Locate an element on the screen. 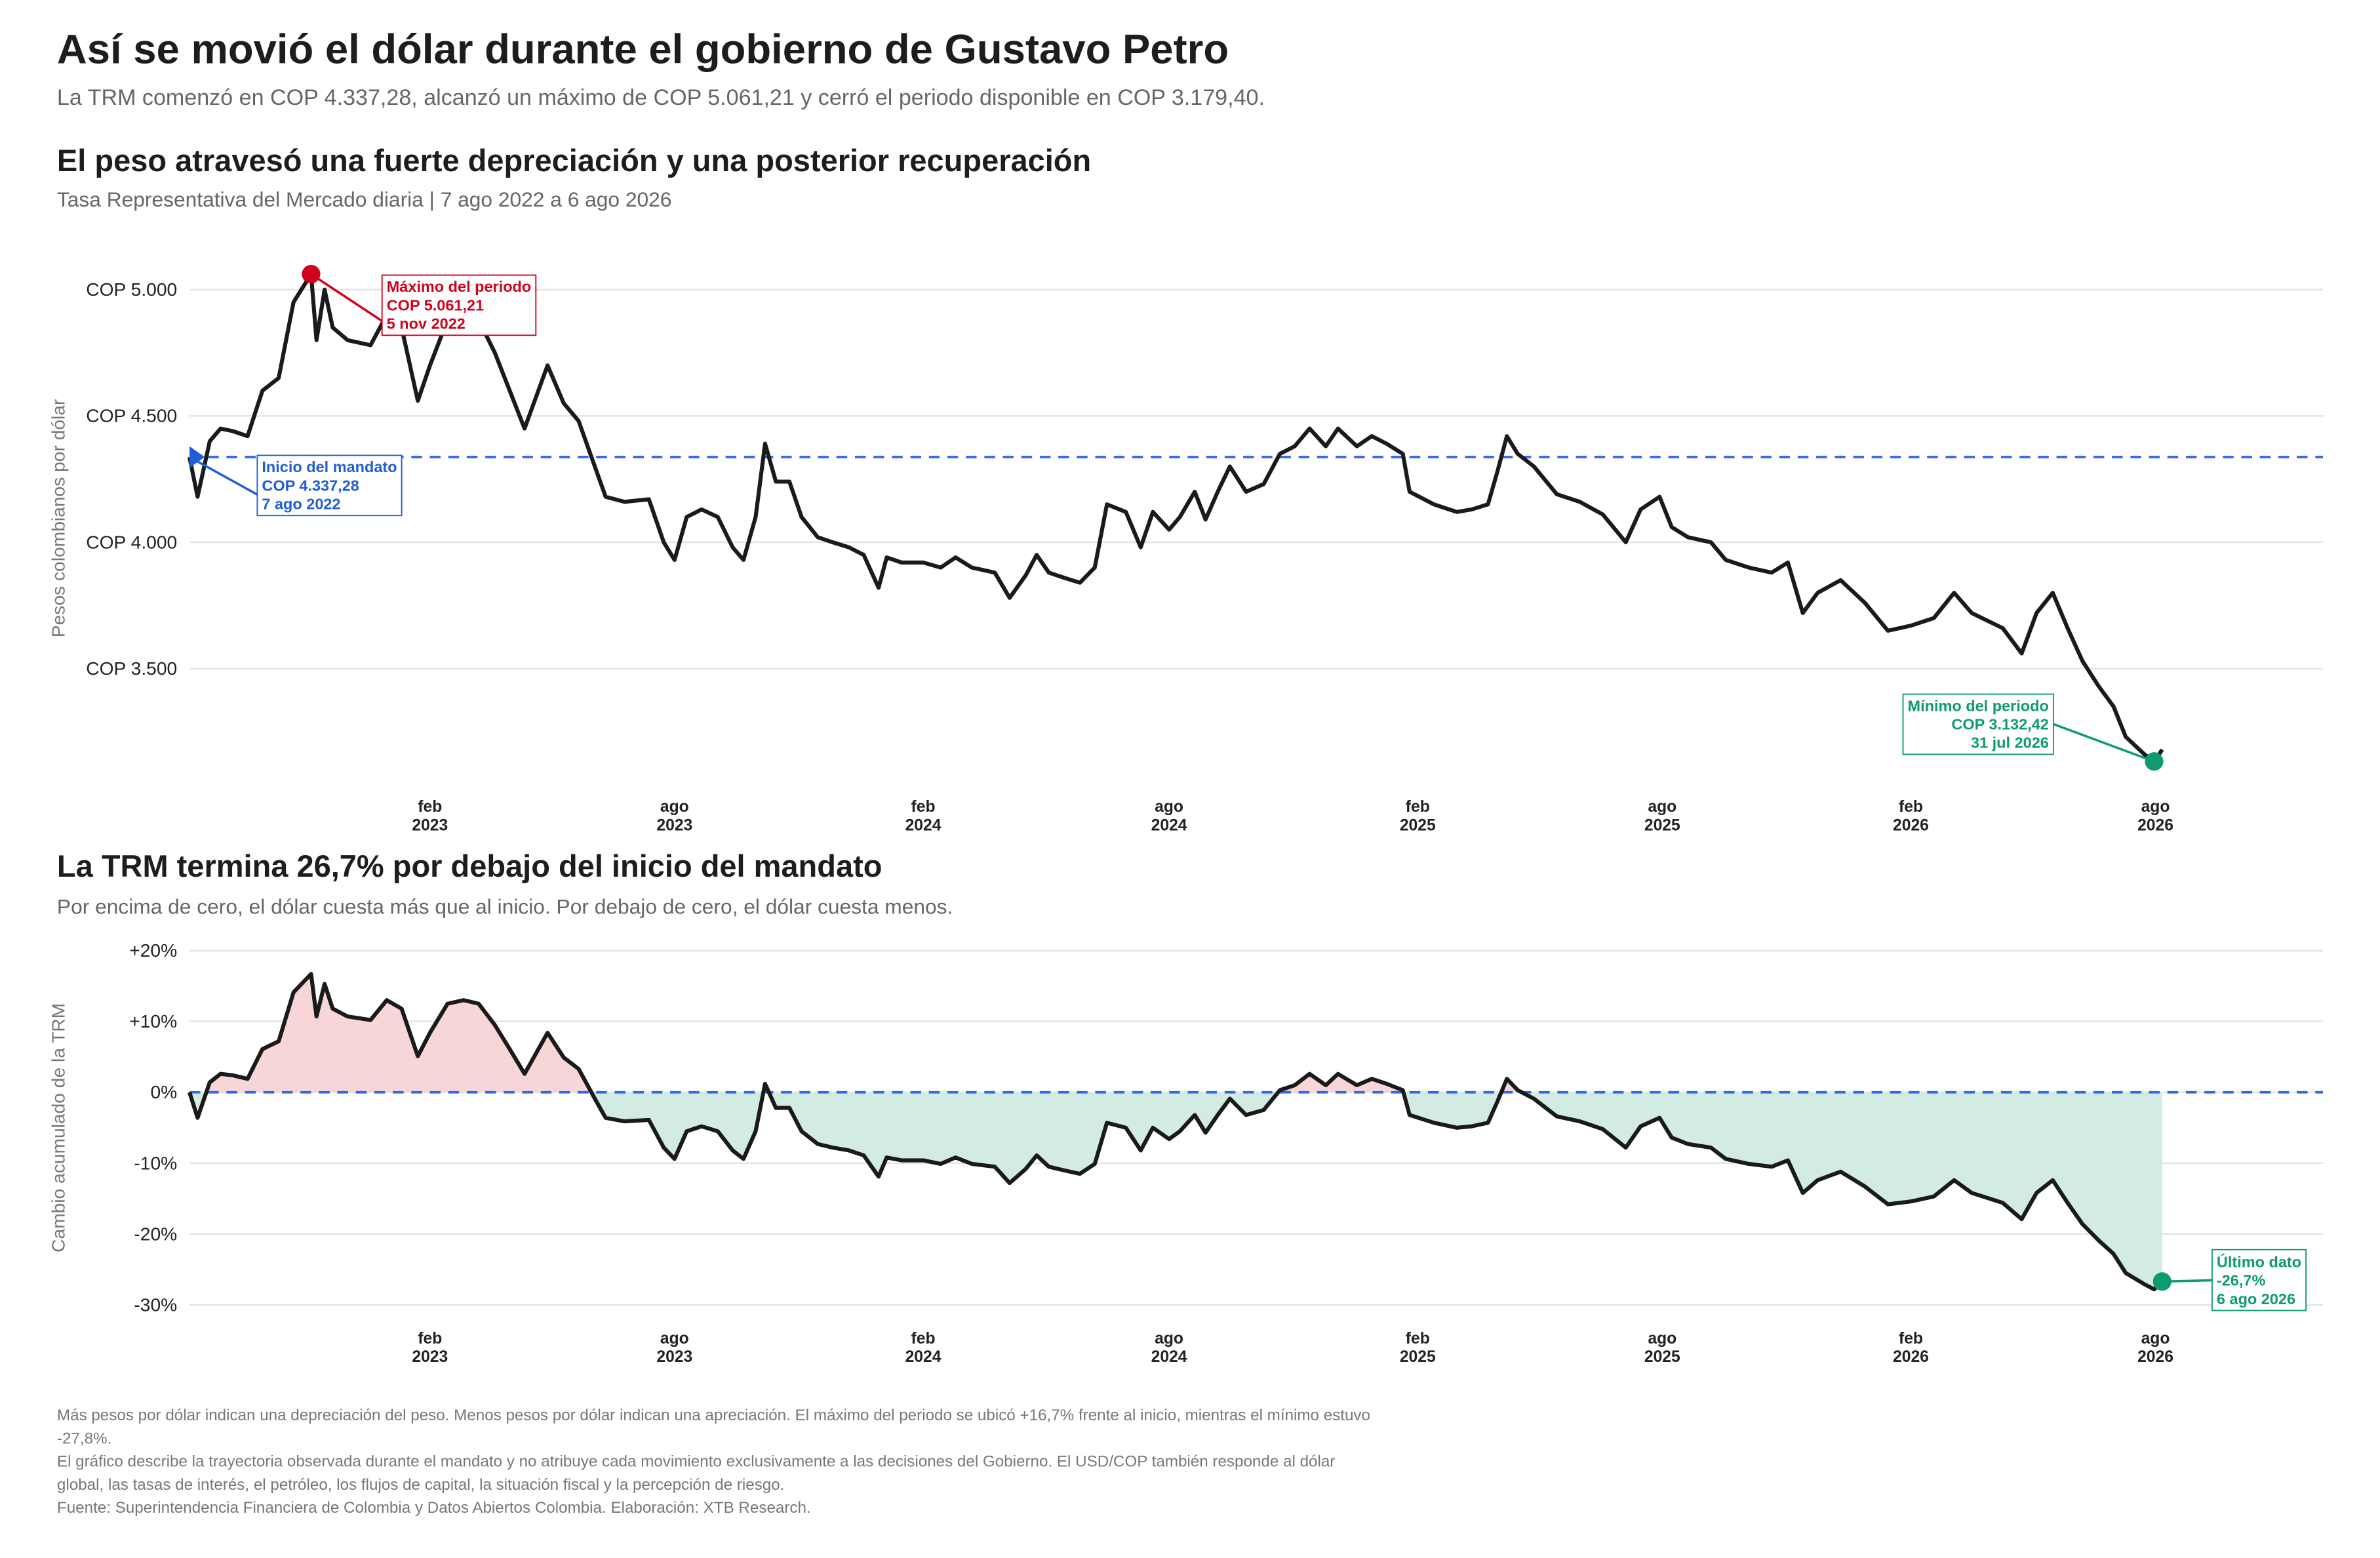 The width and height of the screenshot is (2380, 1558). y-tick-label: +10% is located at coordinates (153, 1020).